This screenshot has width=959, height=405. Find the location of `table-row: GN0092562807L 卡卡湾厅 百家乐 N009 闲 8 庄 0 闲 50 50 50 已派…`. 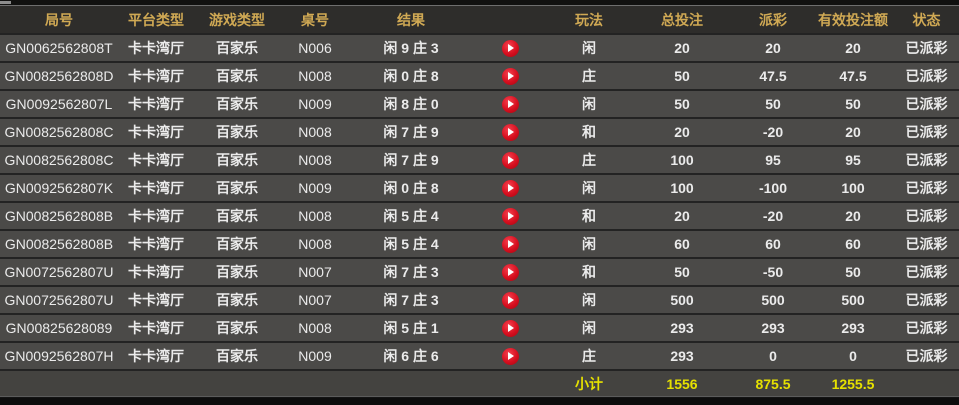

table-row: GN0092562807L 卡卡湾厅 百家乐 N009 闲 8 庄 0 闲 50 50 50 已派… is located at coordinates (479, 104).